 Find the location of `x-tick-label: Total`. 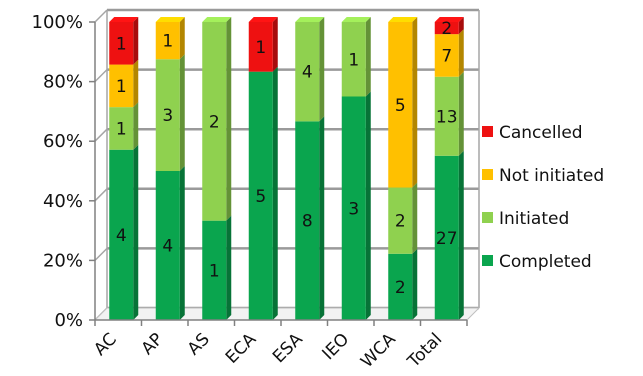

x-tick-label: Total is located at coordinates (424, 350).